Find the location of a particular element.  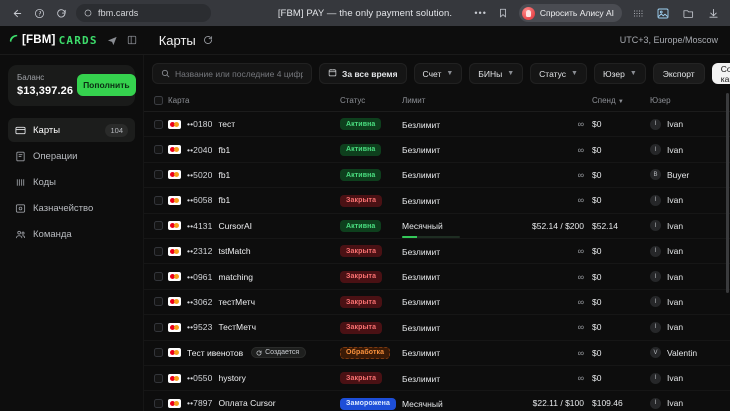

collections-icon is located at coordinates (688, 13).